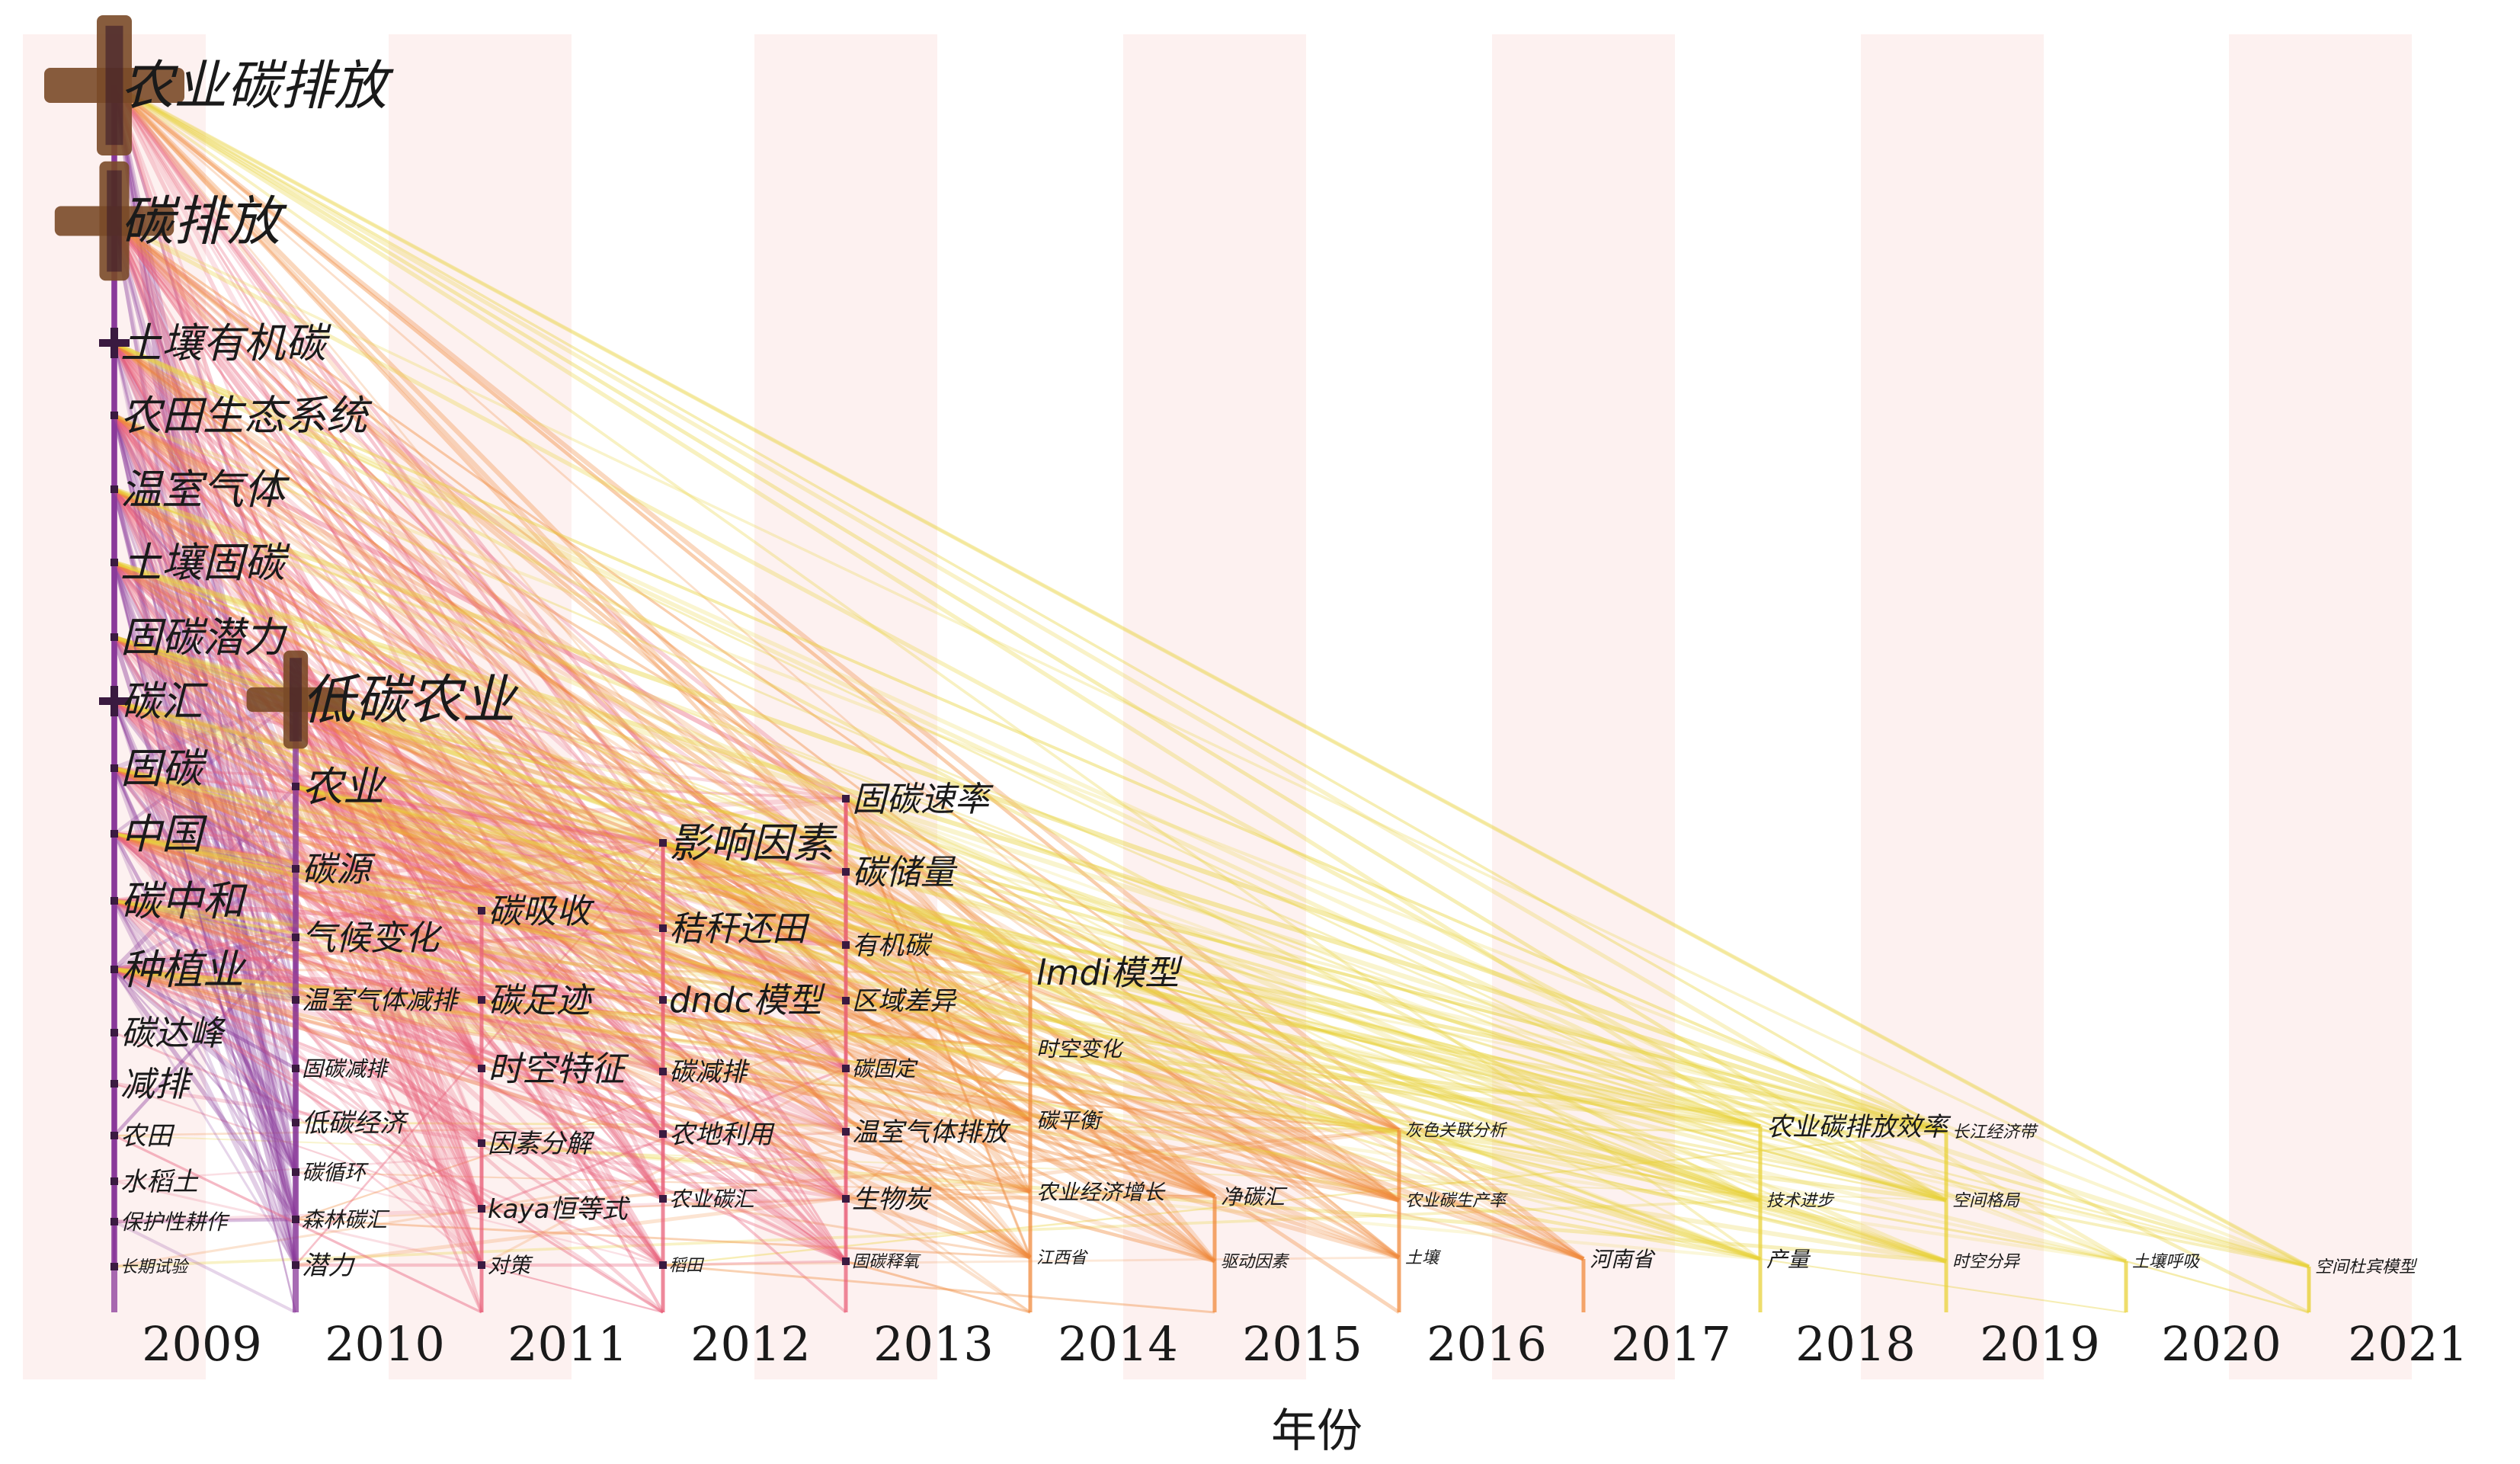 This screenshot has width=2520, height=1464. Describe the element at coordinates (709, 1072) in the screenshot. I see `keyword-label: 碳减排` at that location.